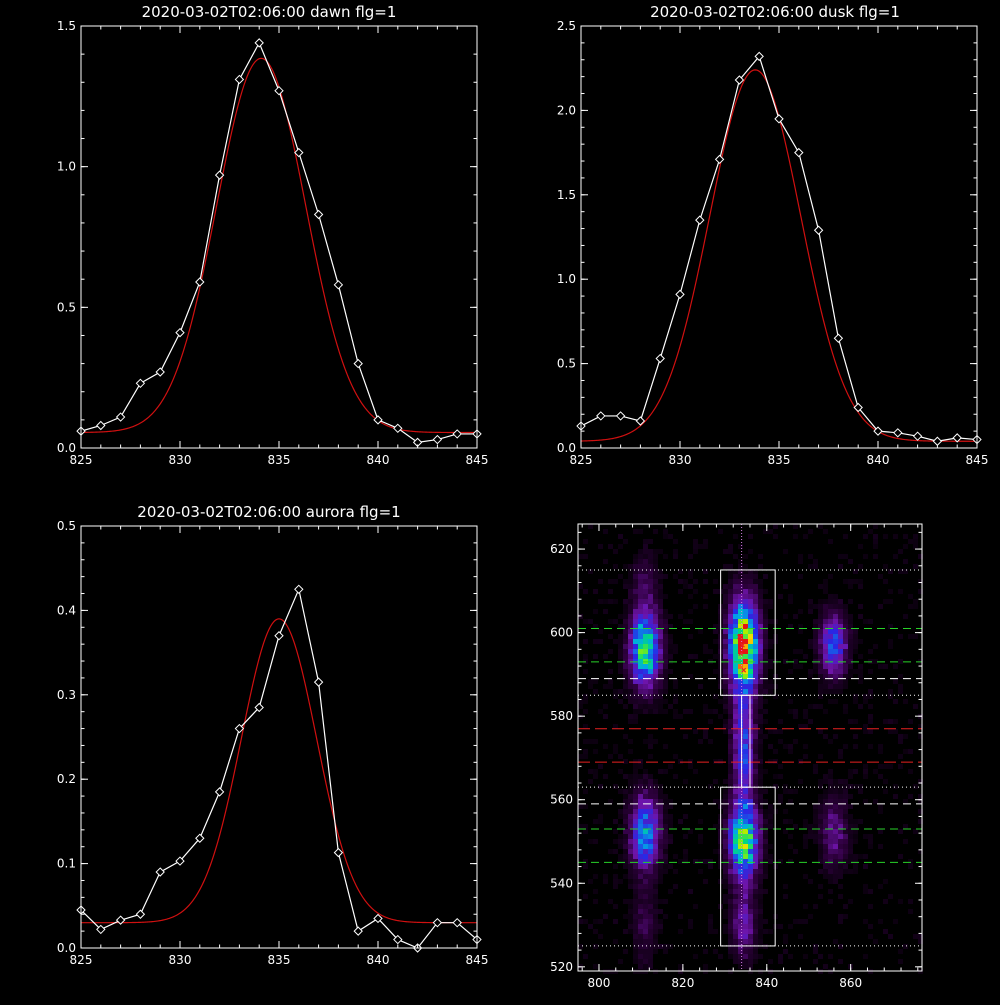  I want to click on red-marker, so click(744, 670).